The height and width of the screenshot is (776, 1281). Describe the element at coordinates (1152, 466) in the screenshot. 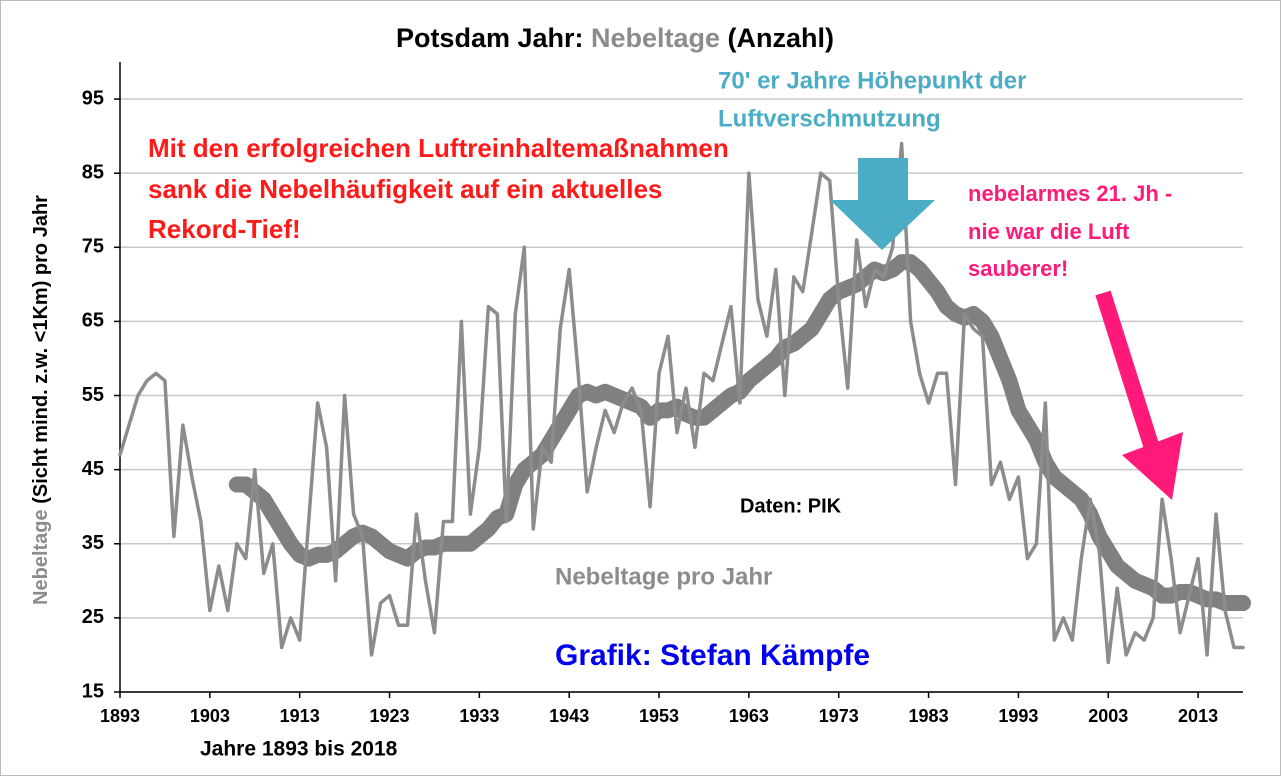

I see `arrow-head` at that location.